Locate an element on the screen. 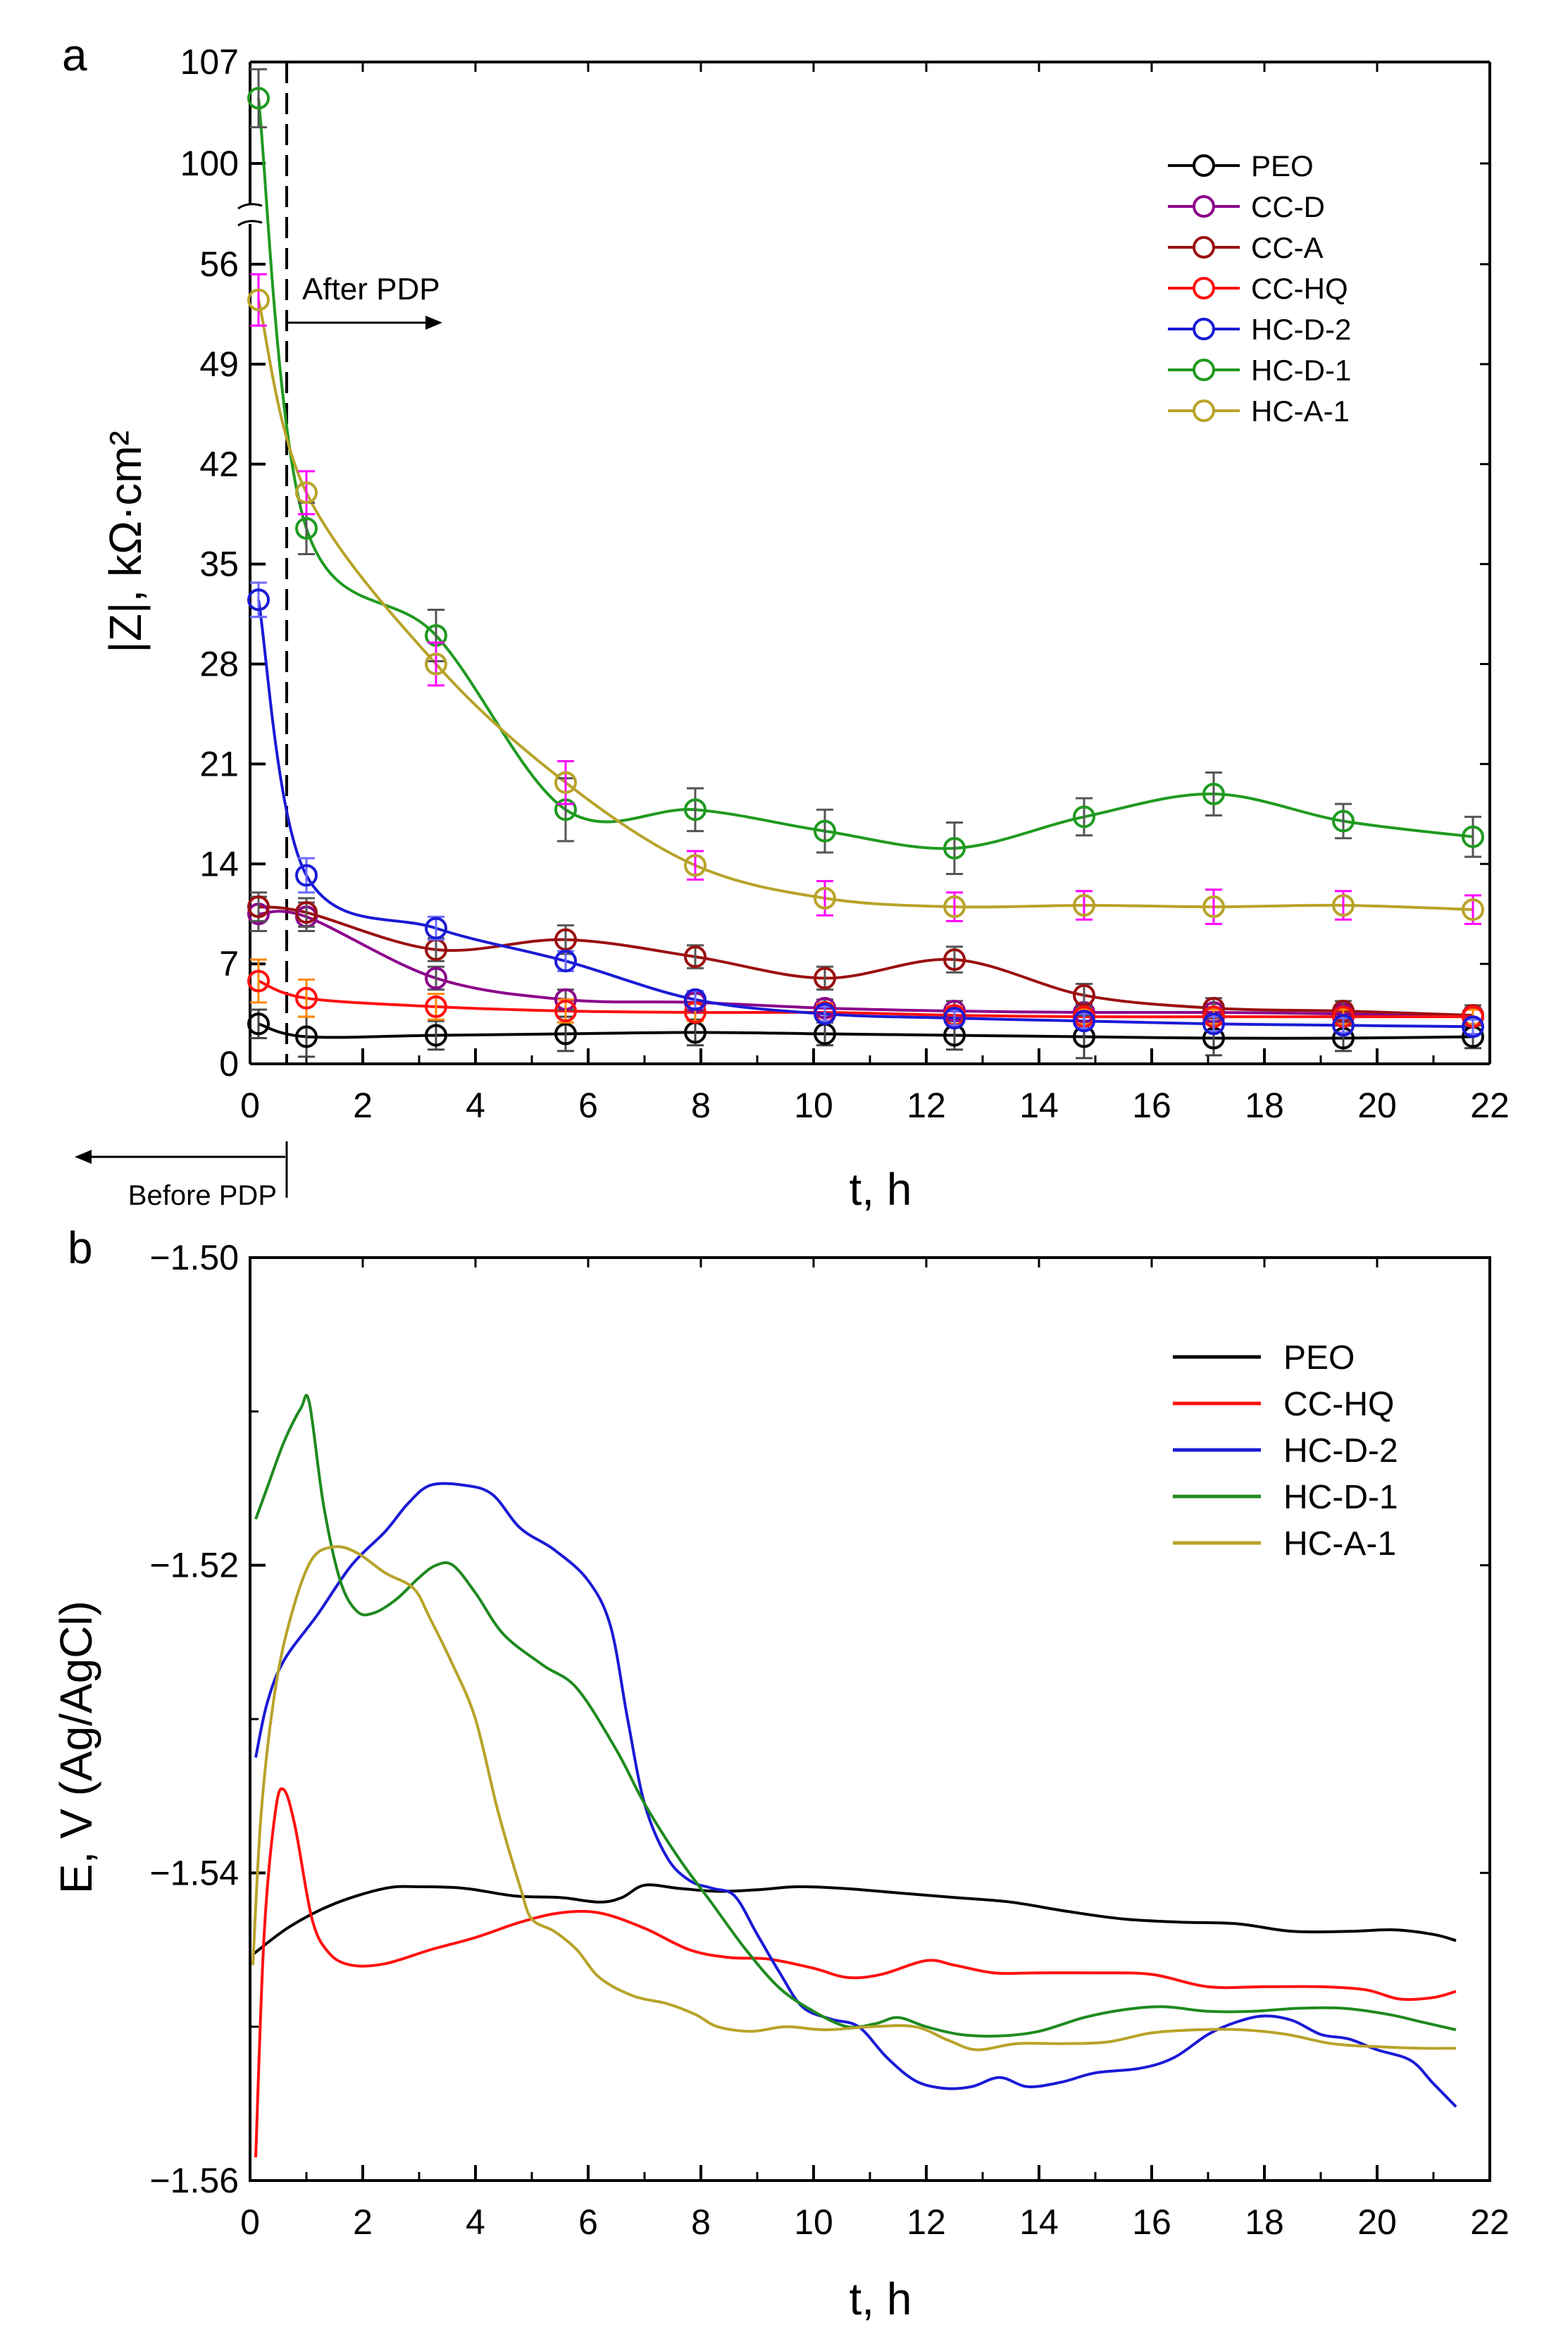 This screenshot has width=1568, height=2344. legend-label: HC-D-2 is located at coordinates (1301, 329).